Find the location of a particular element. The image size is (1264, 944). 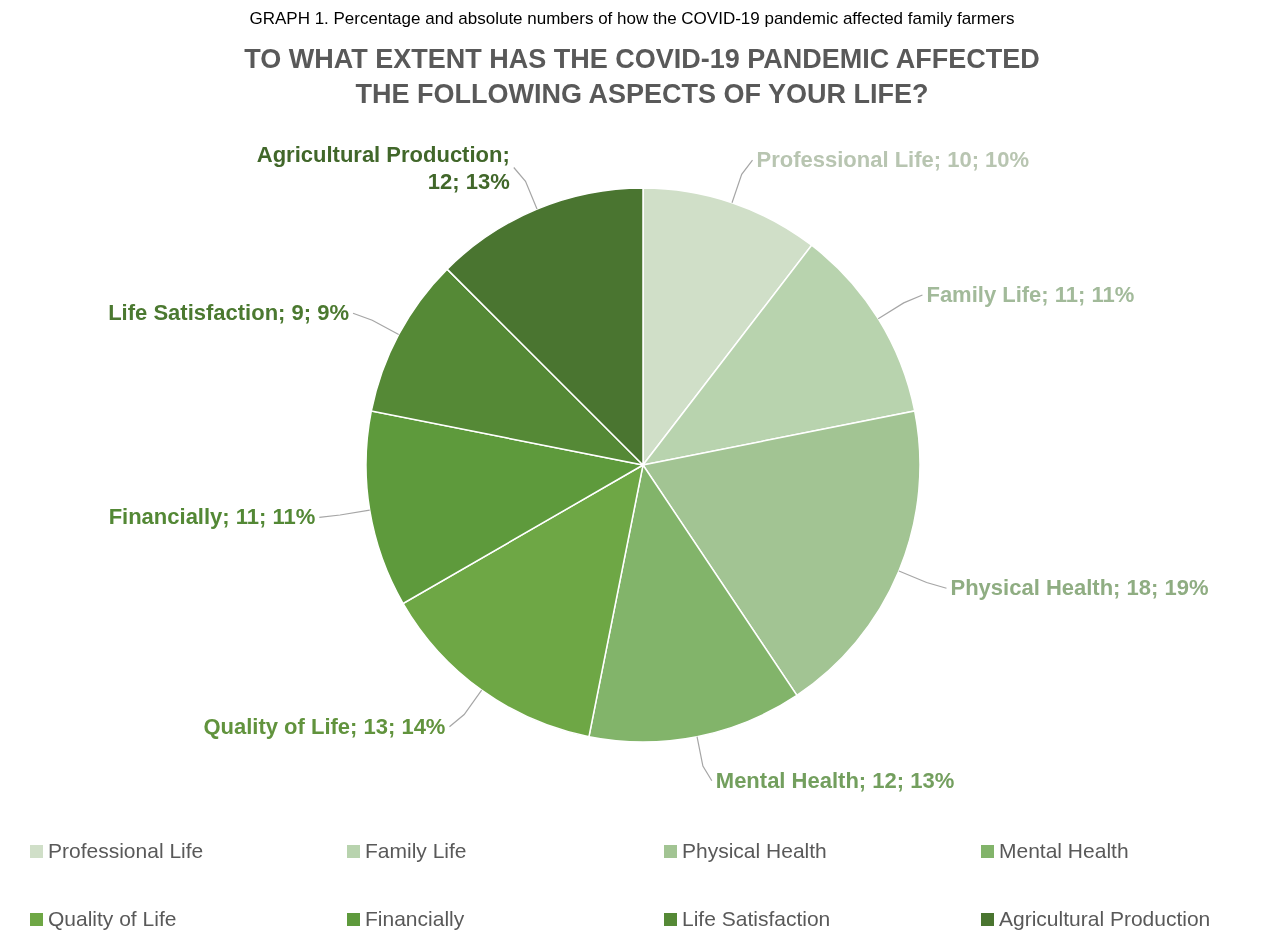

chart-title: TO WHAT EXTENT HAS THE COVID-19 PANDEMIC AFFECTED THE FOLLOWING ASPECTS OF YOUR LIFE? is located at coordinates (642, 76).